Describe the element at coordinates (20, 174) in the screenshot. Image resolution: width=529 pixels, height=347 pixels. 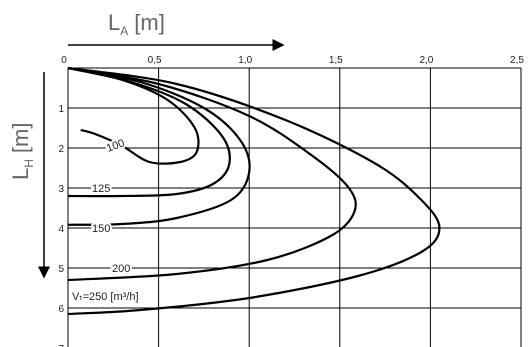
I see `y-label-main: L` at that location.